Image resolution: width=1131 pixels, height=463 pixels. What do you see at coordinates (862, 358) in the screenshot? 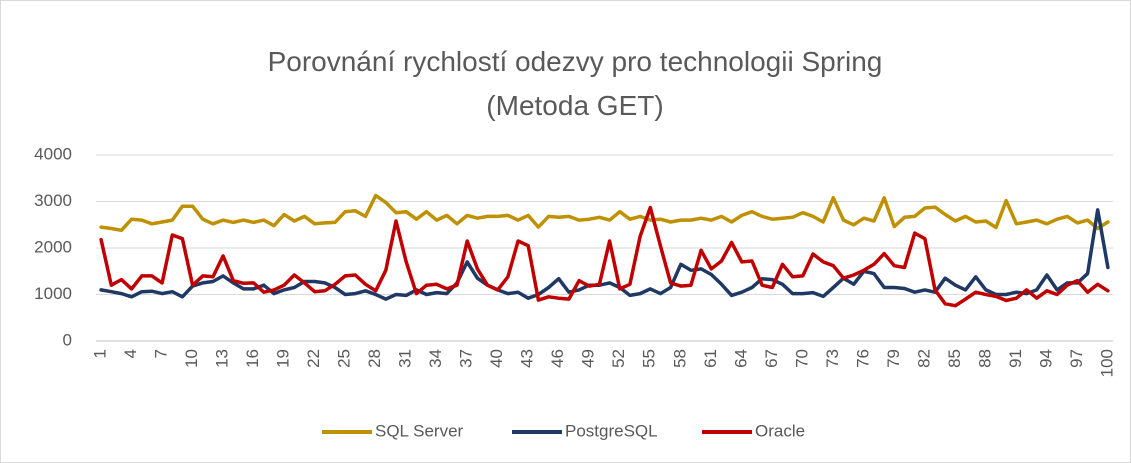
I see `x-tick-label: 76` at bounding box center [862, 358].